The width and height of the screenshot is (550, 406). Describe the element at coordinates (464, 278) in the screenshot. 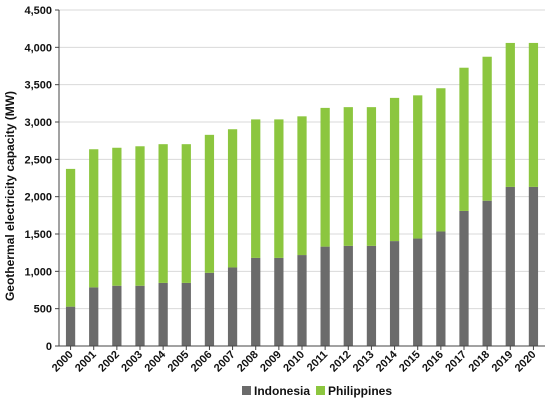

I see `bar-indonesia-2017` at that location.